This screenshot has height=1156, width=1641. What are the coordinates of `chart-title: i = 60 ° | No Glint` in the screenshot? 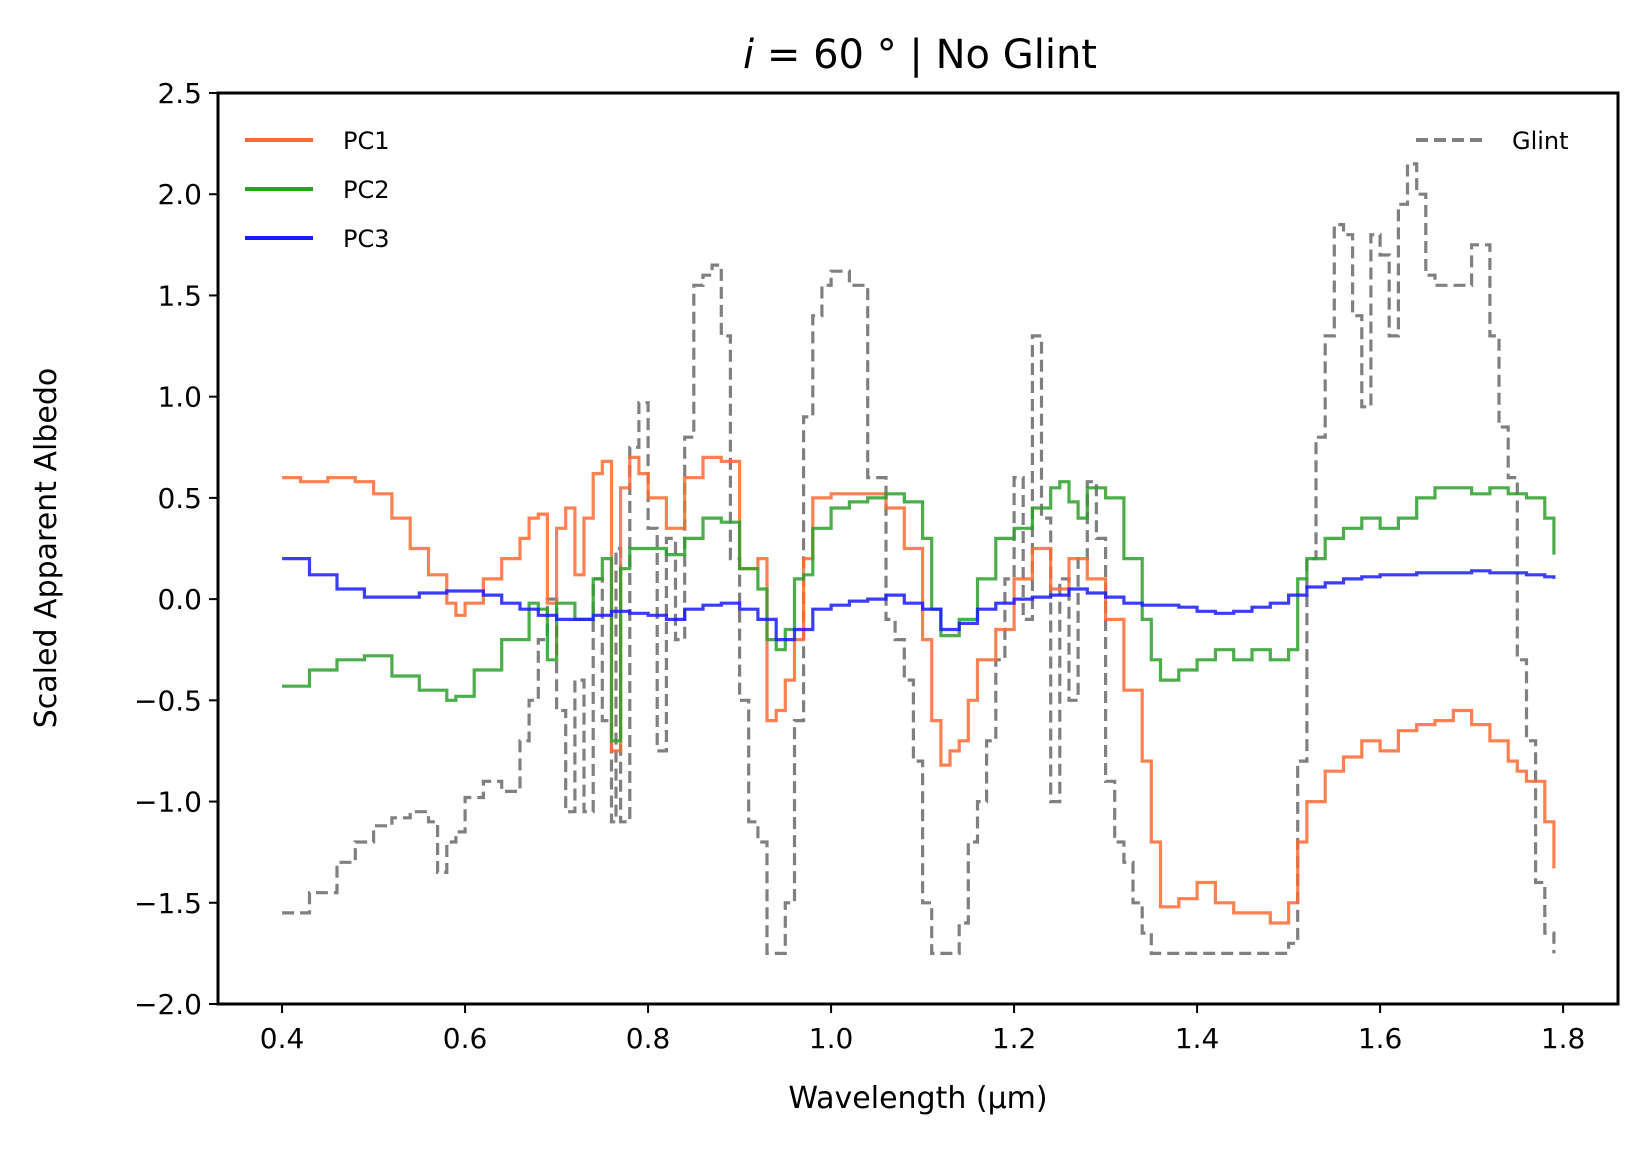 It's located at (920, 55).